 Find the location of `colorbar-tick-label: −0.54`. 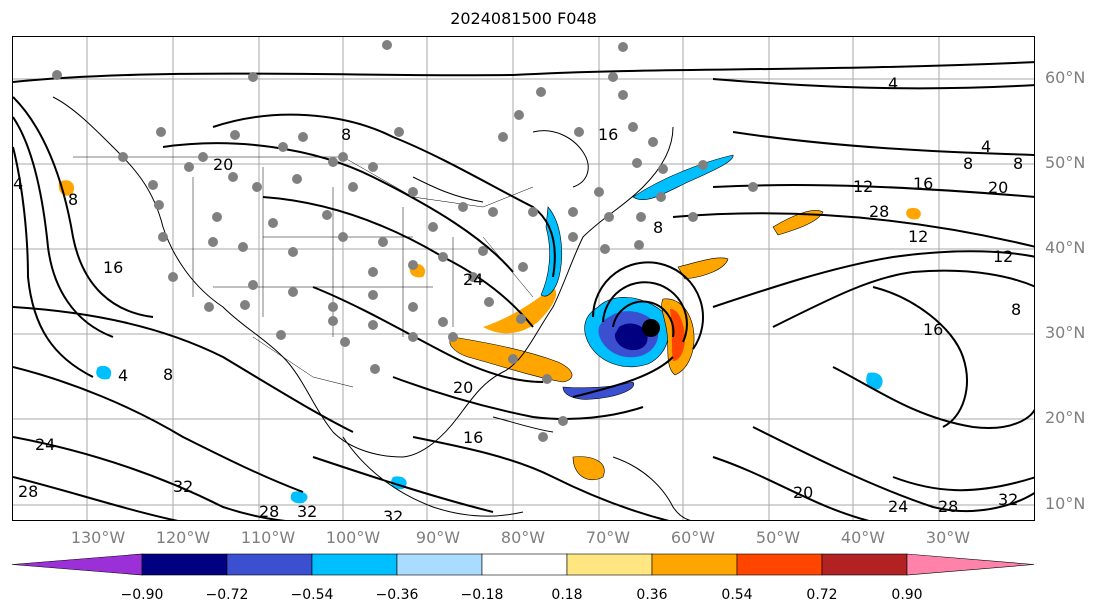

colorbar-tick-label: −0.54 is located at coordinates (312, 595).